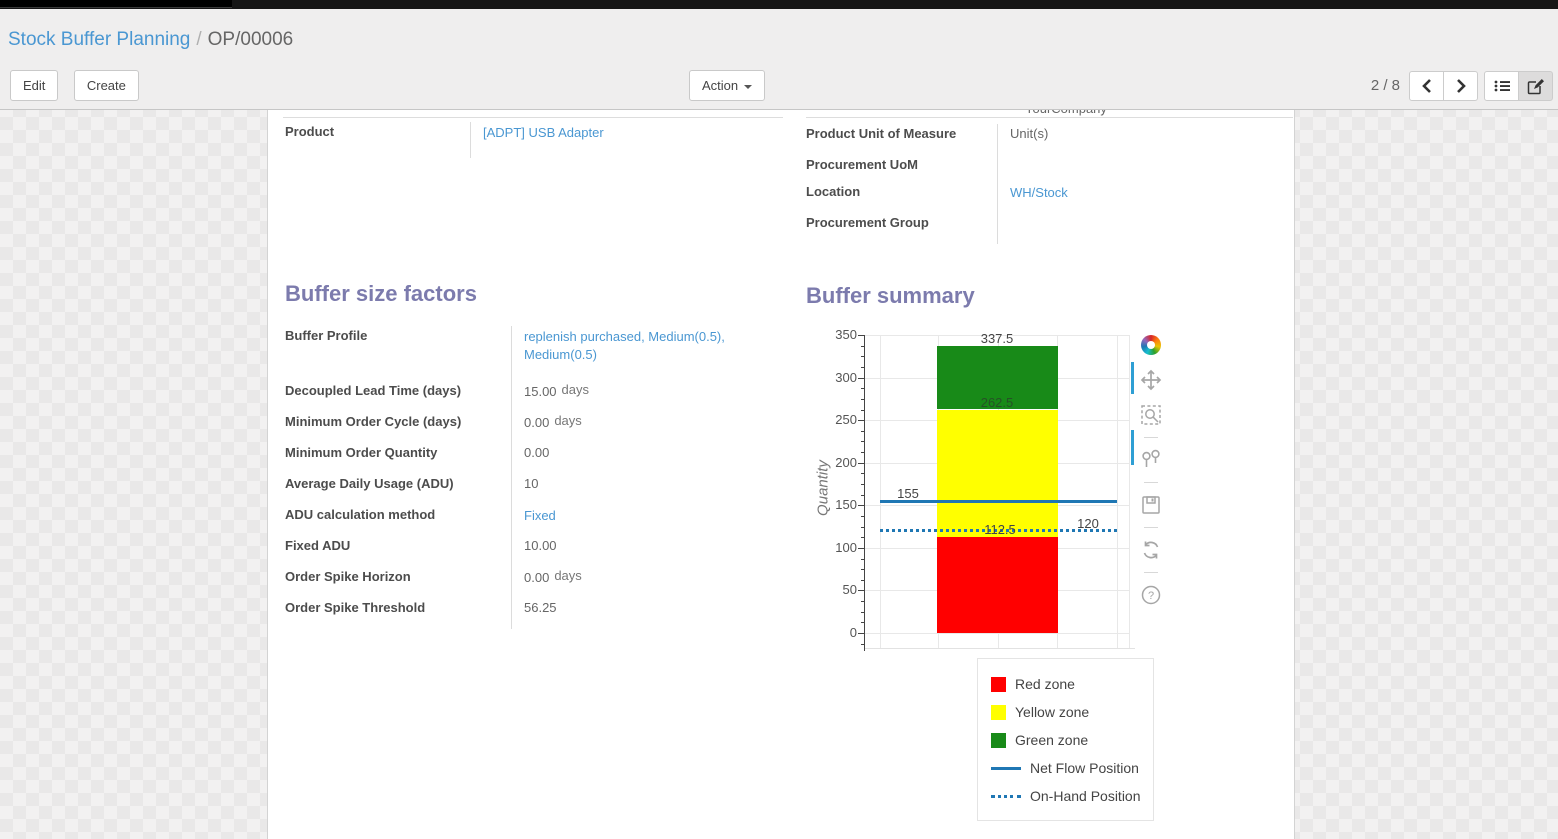 The width and height of the screenshot is (1558, 839). I want to click on green-swatch, so click(998, 740).